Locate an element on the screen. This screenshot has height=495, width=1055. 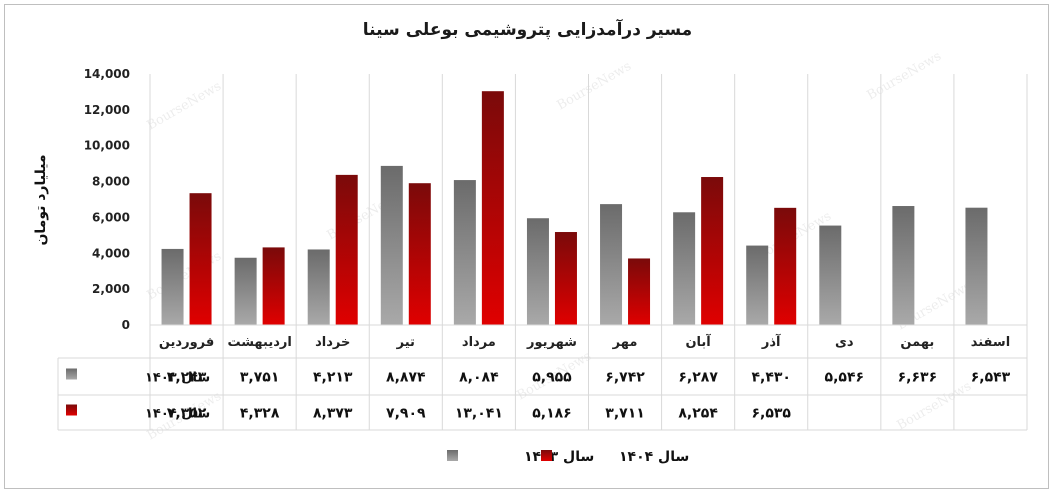
category-label: مرداد is located at coordinates (479, 342).